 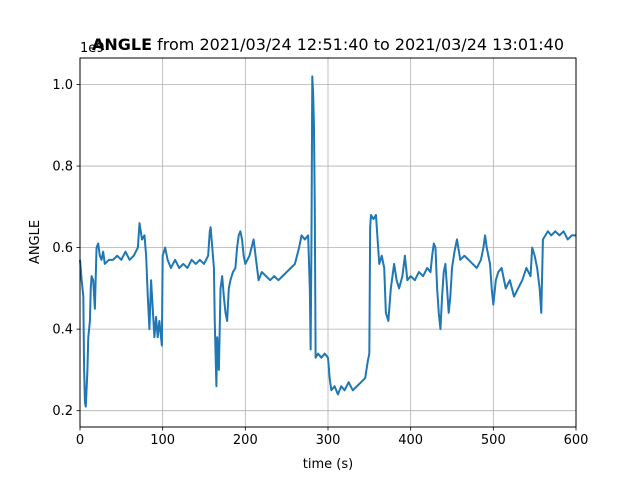 I want to click on y-axis: 0.2 0.4 0.6 0.8 1.0, so click(x=66, y=248).